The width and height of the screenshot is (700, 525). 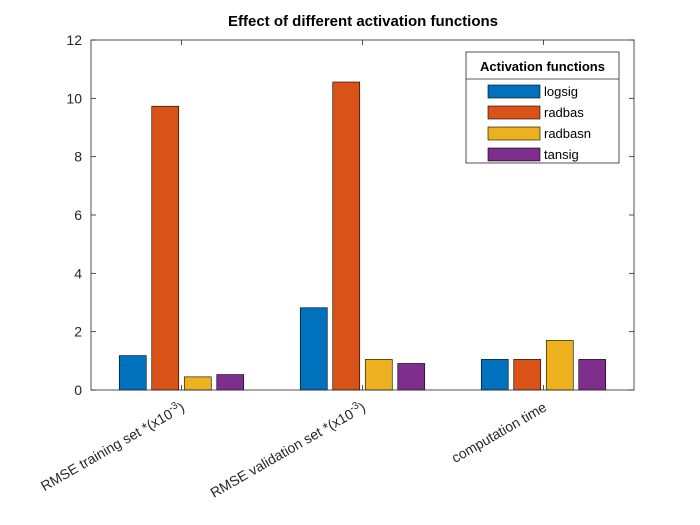 What do you see at coordinates (74, 40) in the screenshot?
I see `y-tick-label: 12` at bounding box center [74, 40].